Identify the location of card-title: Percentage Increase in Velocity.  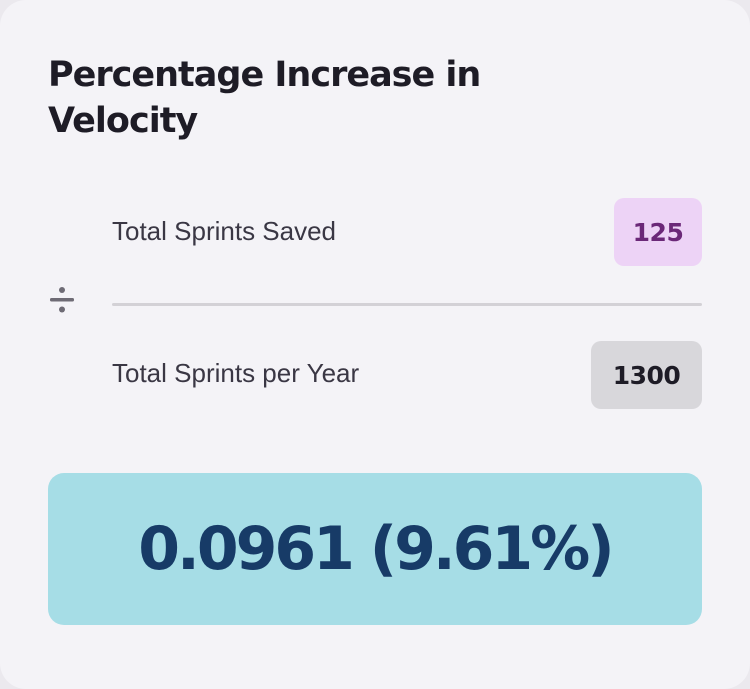
(264, 98).